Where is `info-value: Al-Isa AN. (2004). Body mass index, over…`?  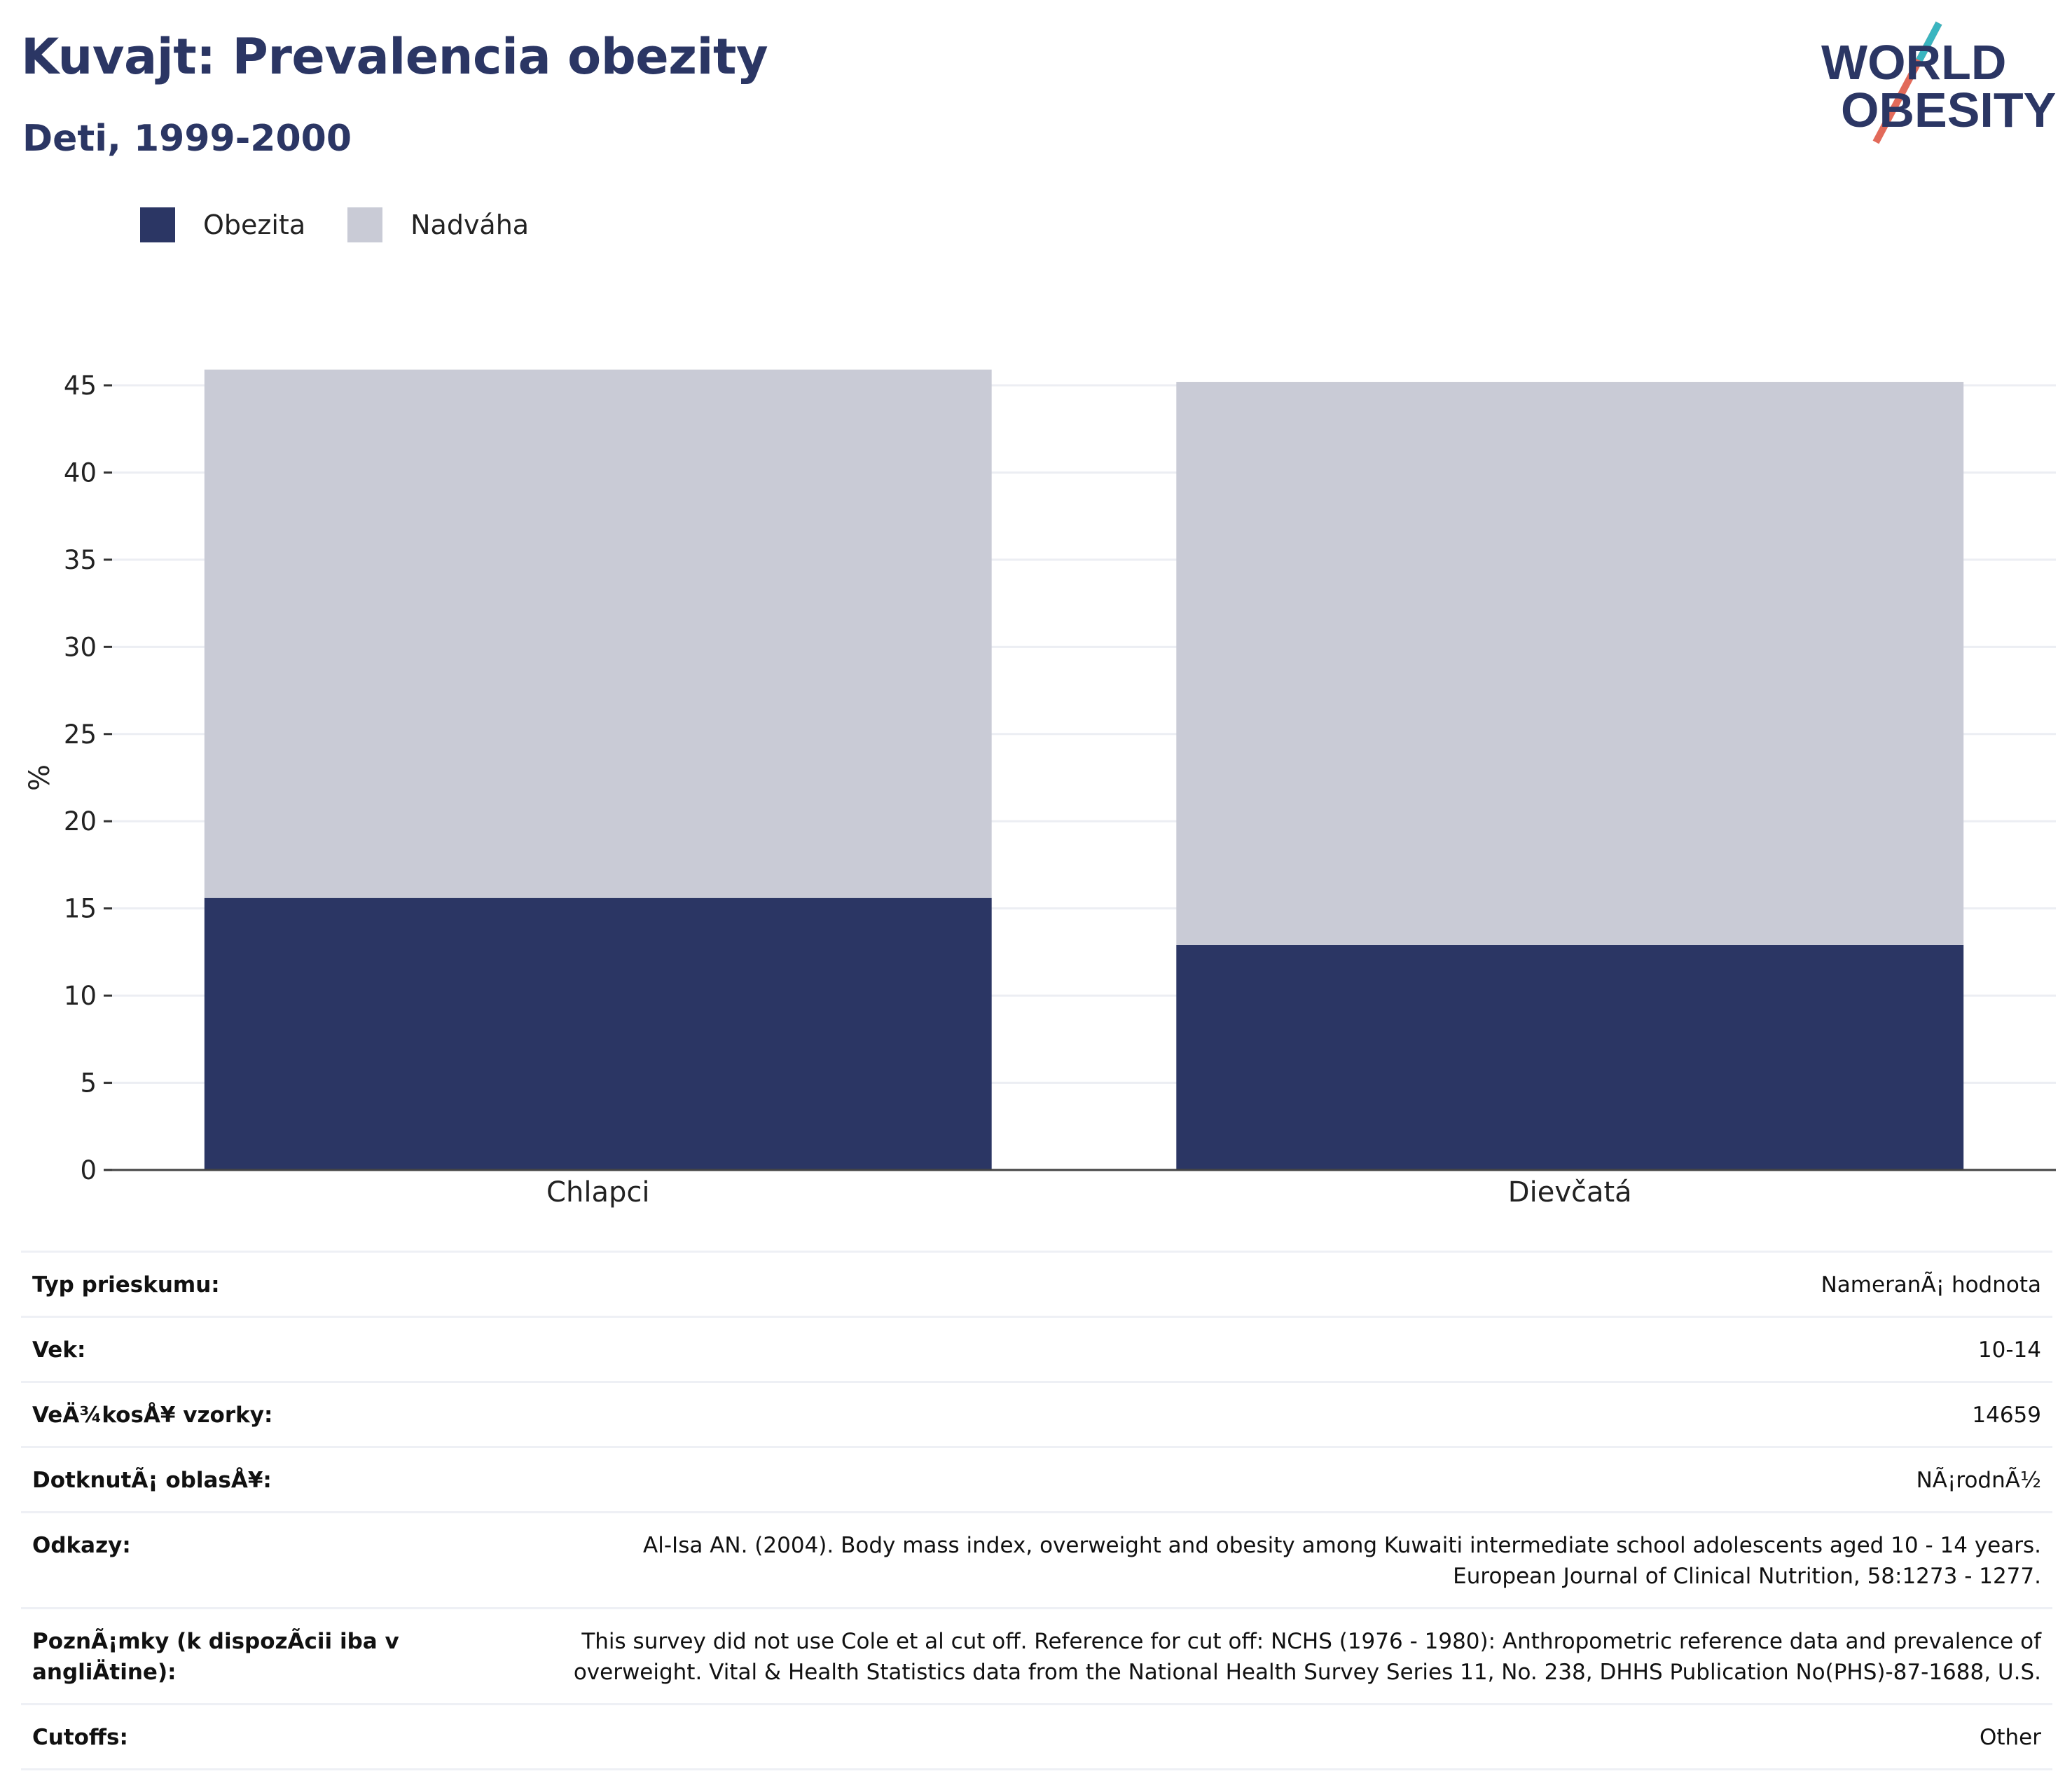 info-value: Al-Isa AN. (2004). Body mass index, over… is located at coordinates (1300, 1560).